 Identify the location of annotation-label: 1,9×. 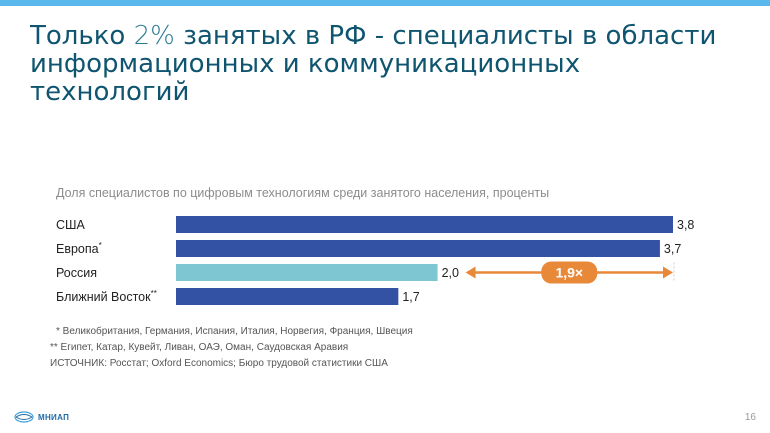
(569, 273).